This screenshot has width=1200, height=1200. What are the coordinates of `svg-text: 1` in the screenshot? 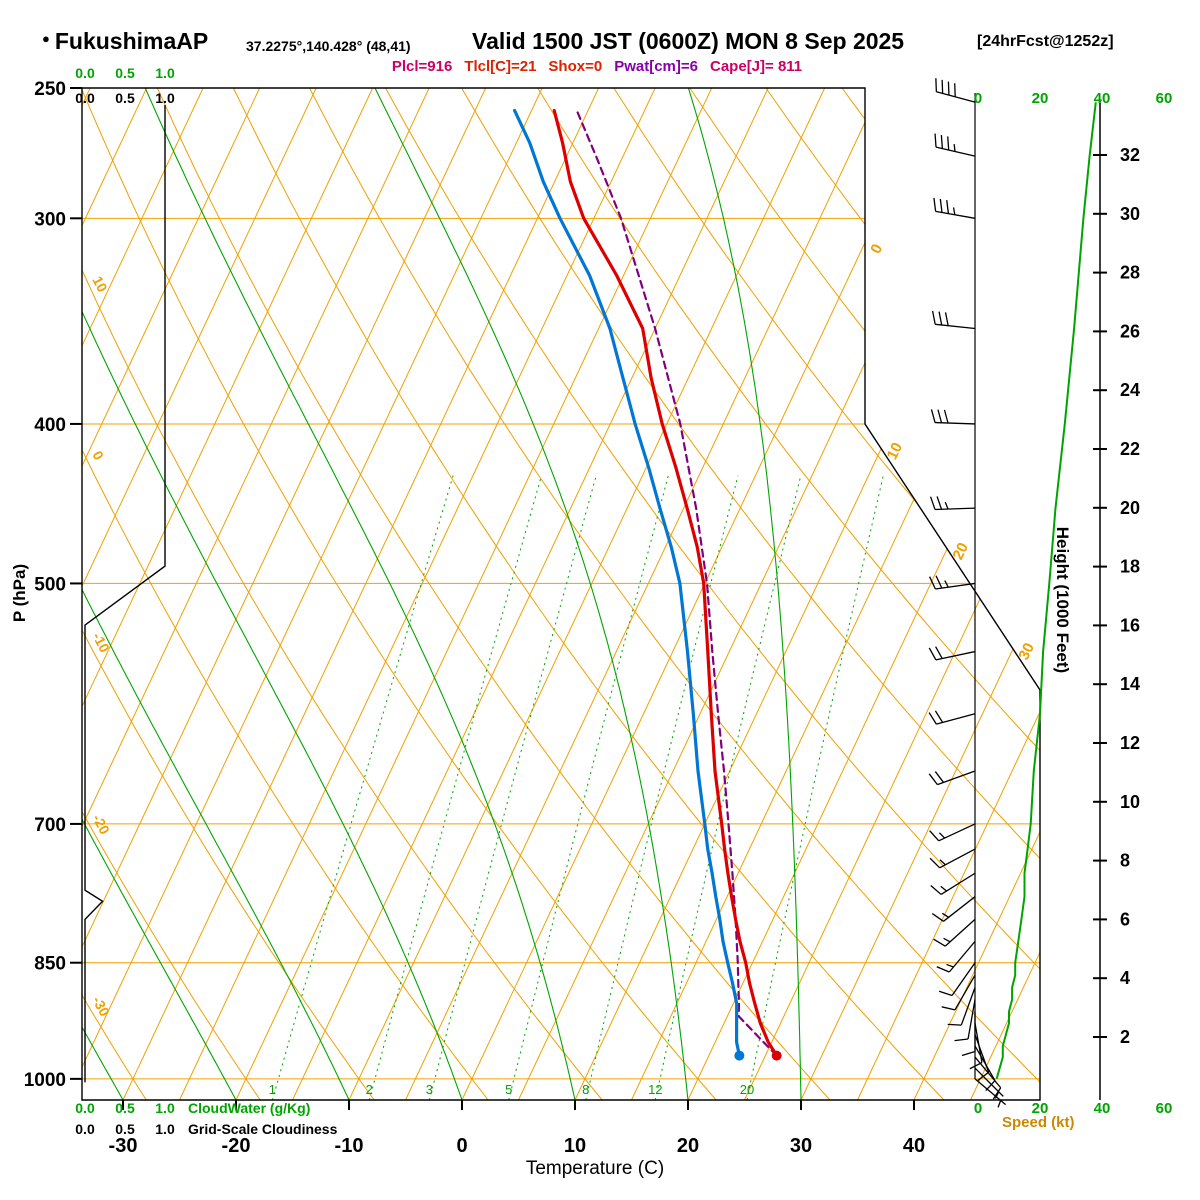 It's located at (272, 1089).